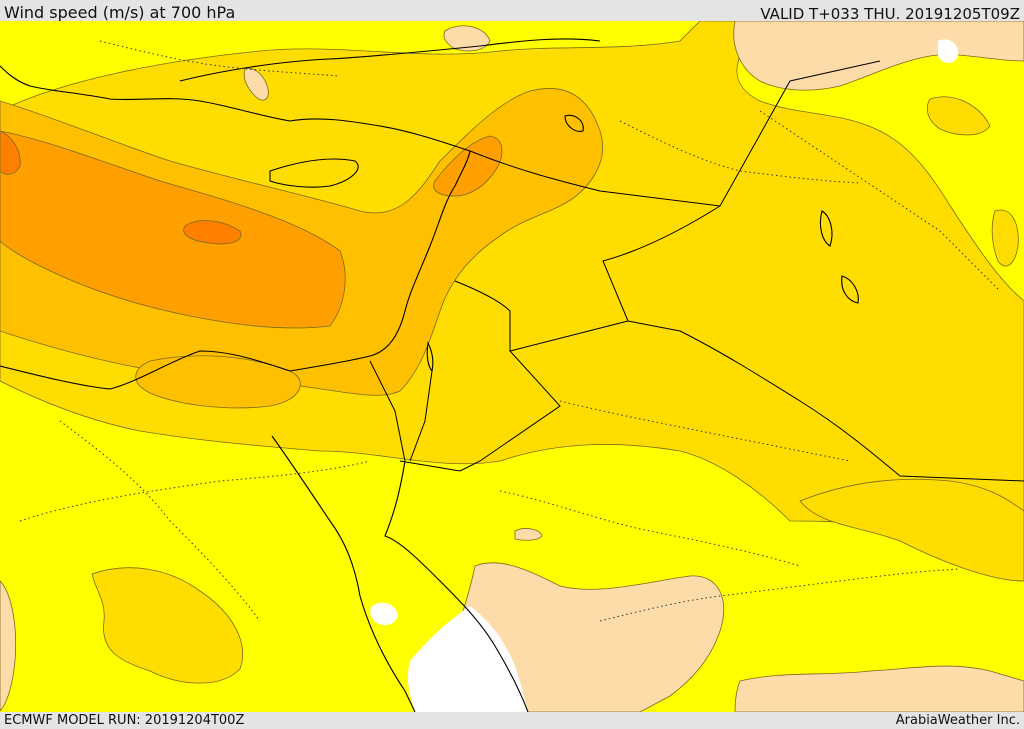 The height and width of the screenshot is (729, 1024). Describe the element at coordinates (421, 416) in the screenshot. I see `border-jordan-israel` at that location.